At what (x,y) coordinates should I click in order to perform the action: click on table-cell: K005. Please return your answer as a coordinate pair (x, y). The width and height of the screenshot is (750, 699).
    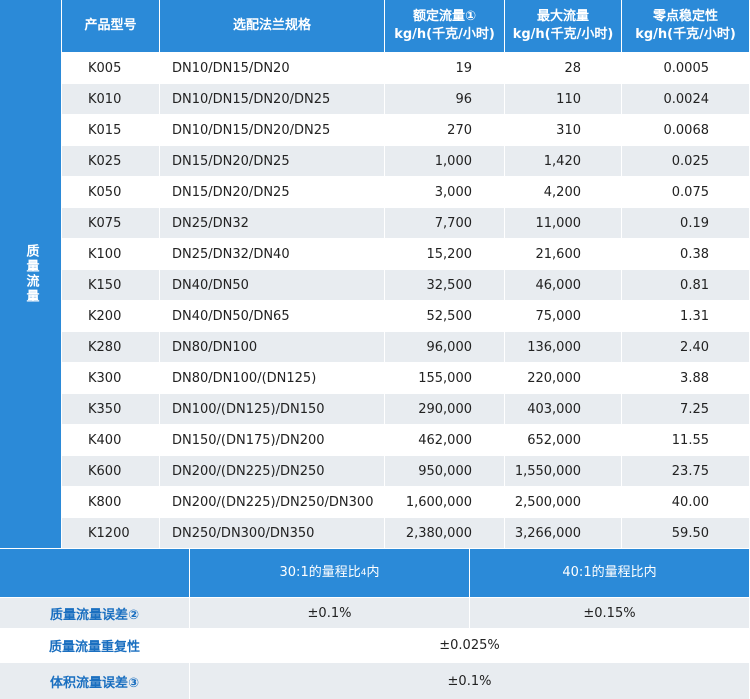
    Looking at the image, I should click on (111, 68).